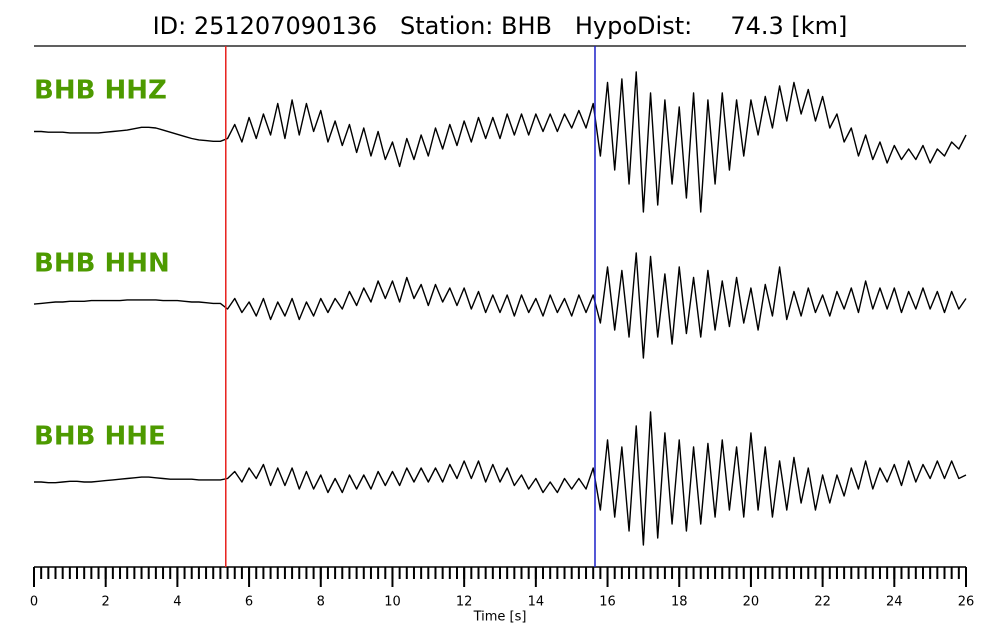  What do you see at coordinates (966, 602) in the screenshot?
I see `x-tick-label: 26` at bounding box center [966, 602].